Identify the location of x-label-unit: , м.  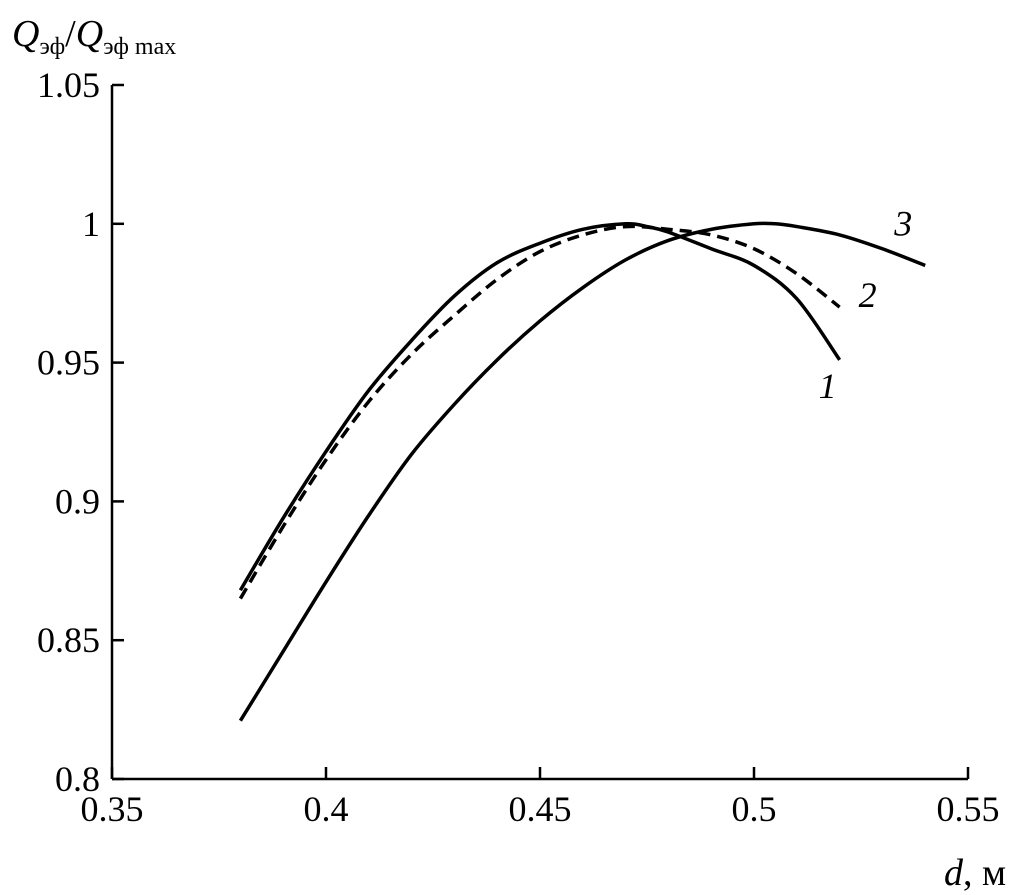
(984, 873).